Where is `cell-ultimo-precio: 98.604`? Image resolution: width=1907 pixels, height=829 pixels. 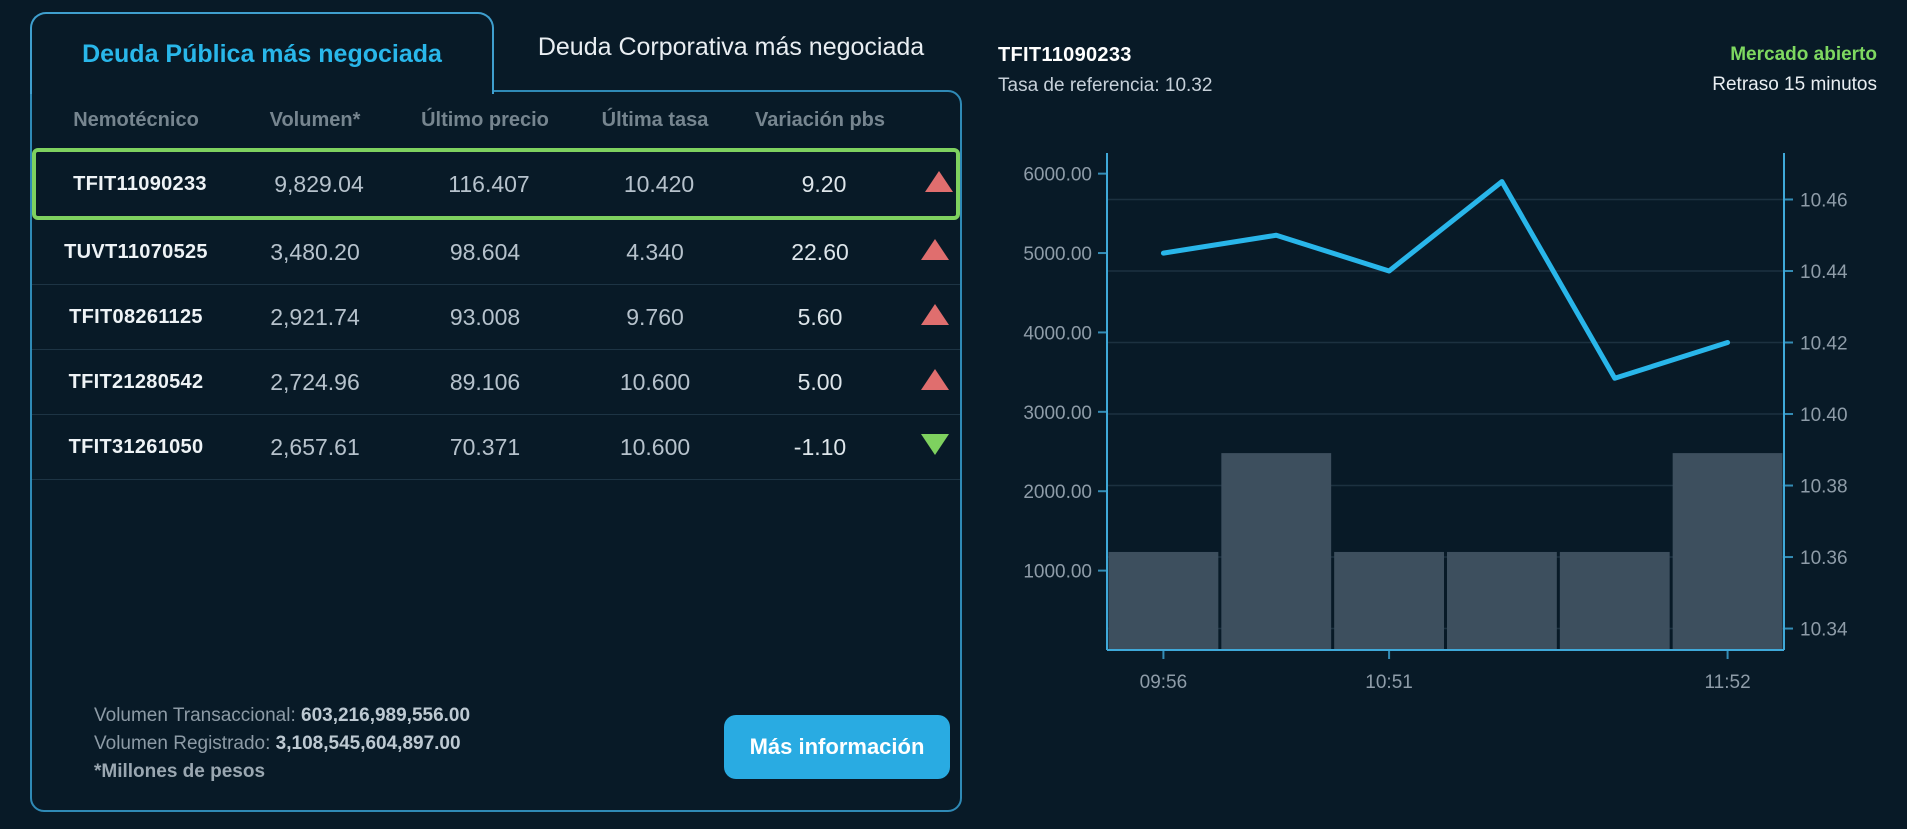
cell-ultimo-precio: 98.604 is located at coordinates (485, 251).